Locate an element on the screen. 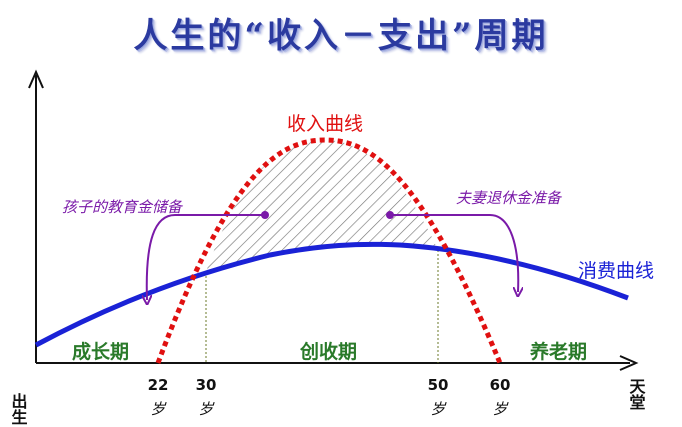 The image size is (682, 427). children-education-label: 孩子的教育金储备 is located at coordinates (123, 207).